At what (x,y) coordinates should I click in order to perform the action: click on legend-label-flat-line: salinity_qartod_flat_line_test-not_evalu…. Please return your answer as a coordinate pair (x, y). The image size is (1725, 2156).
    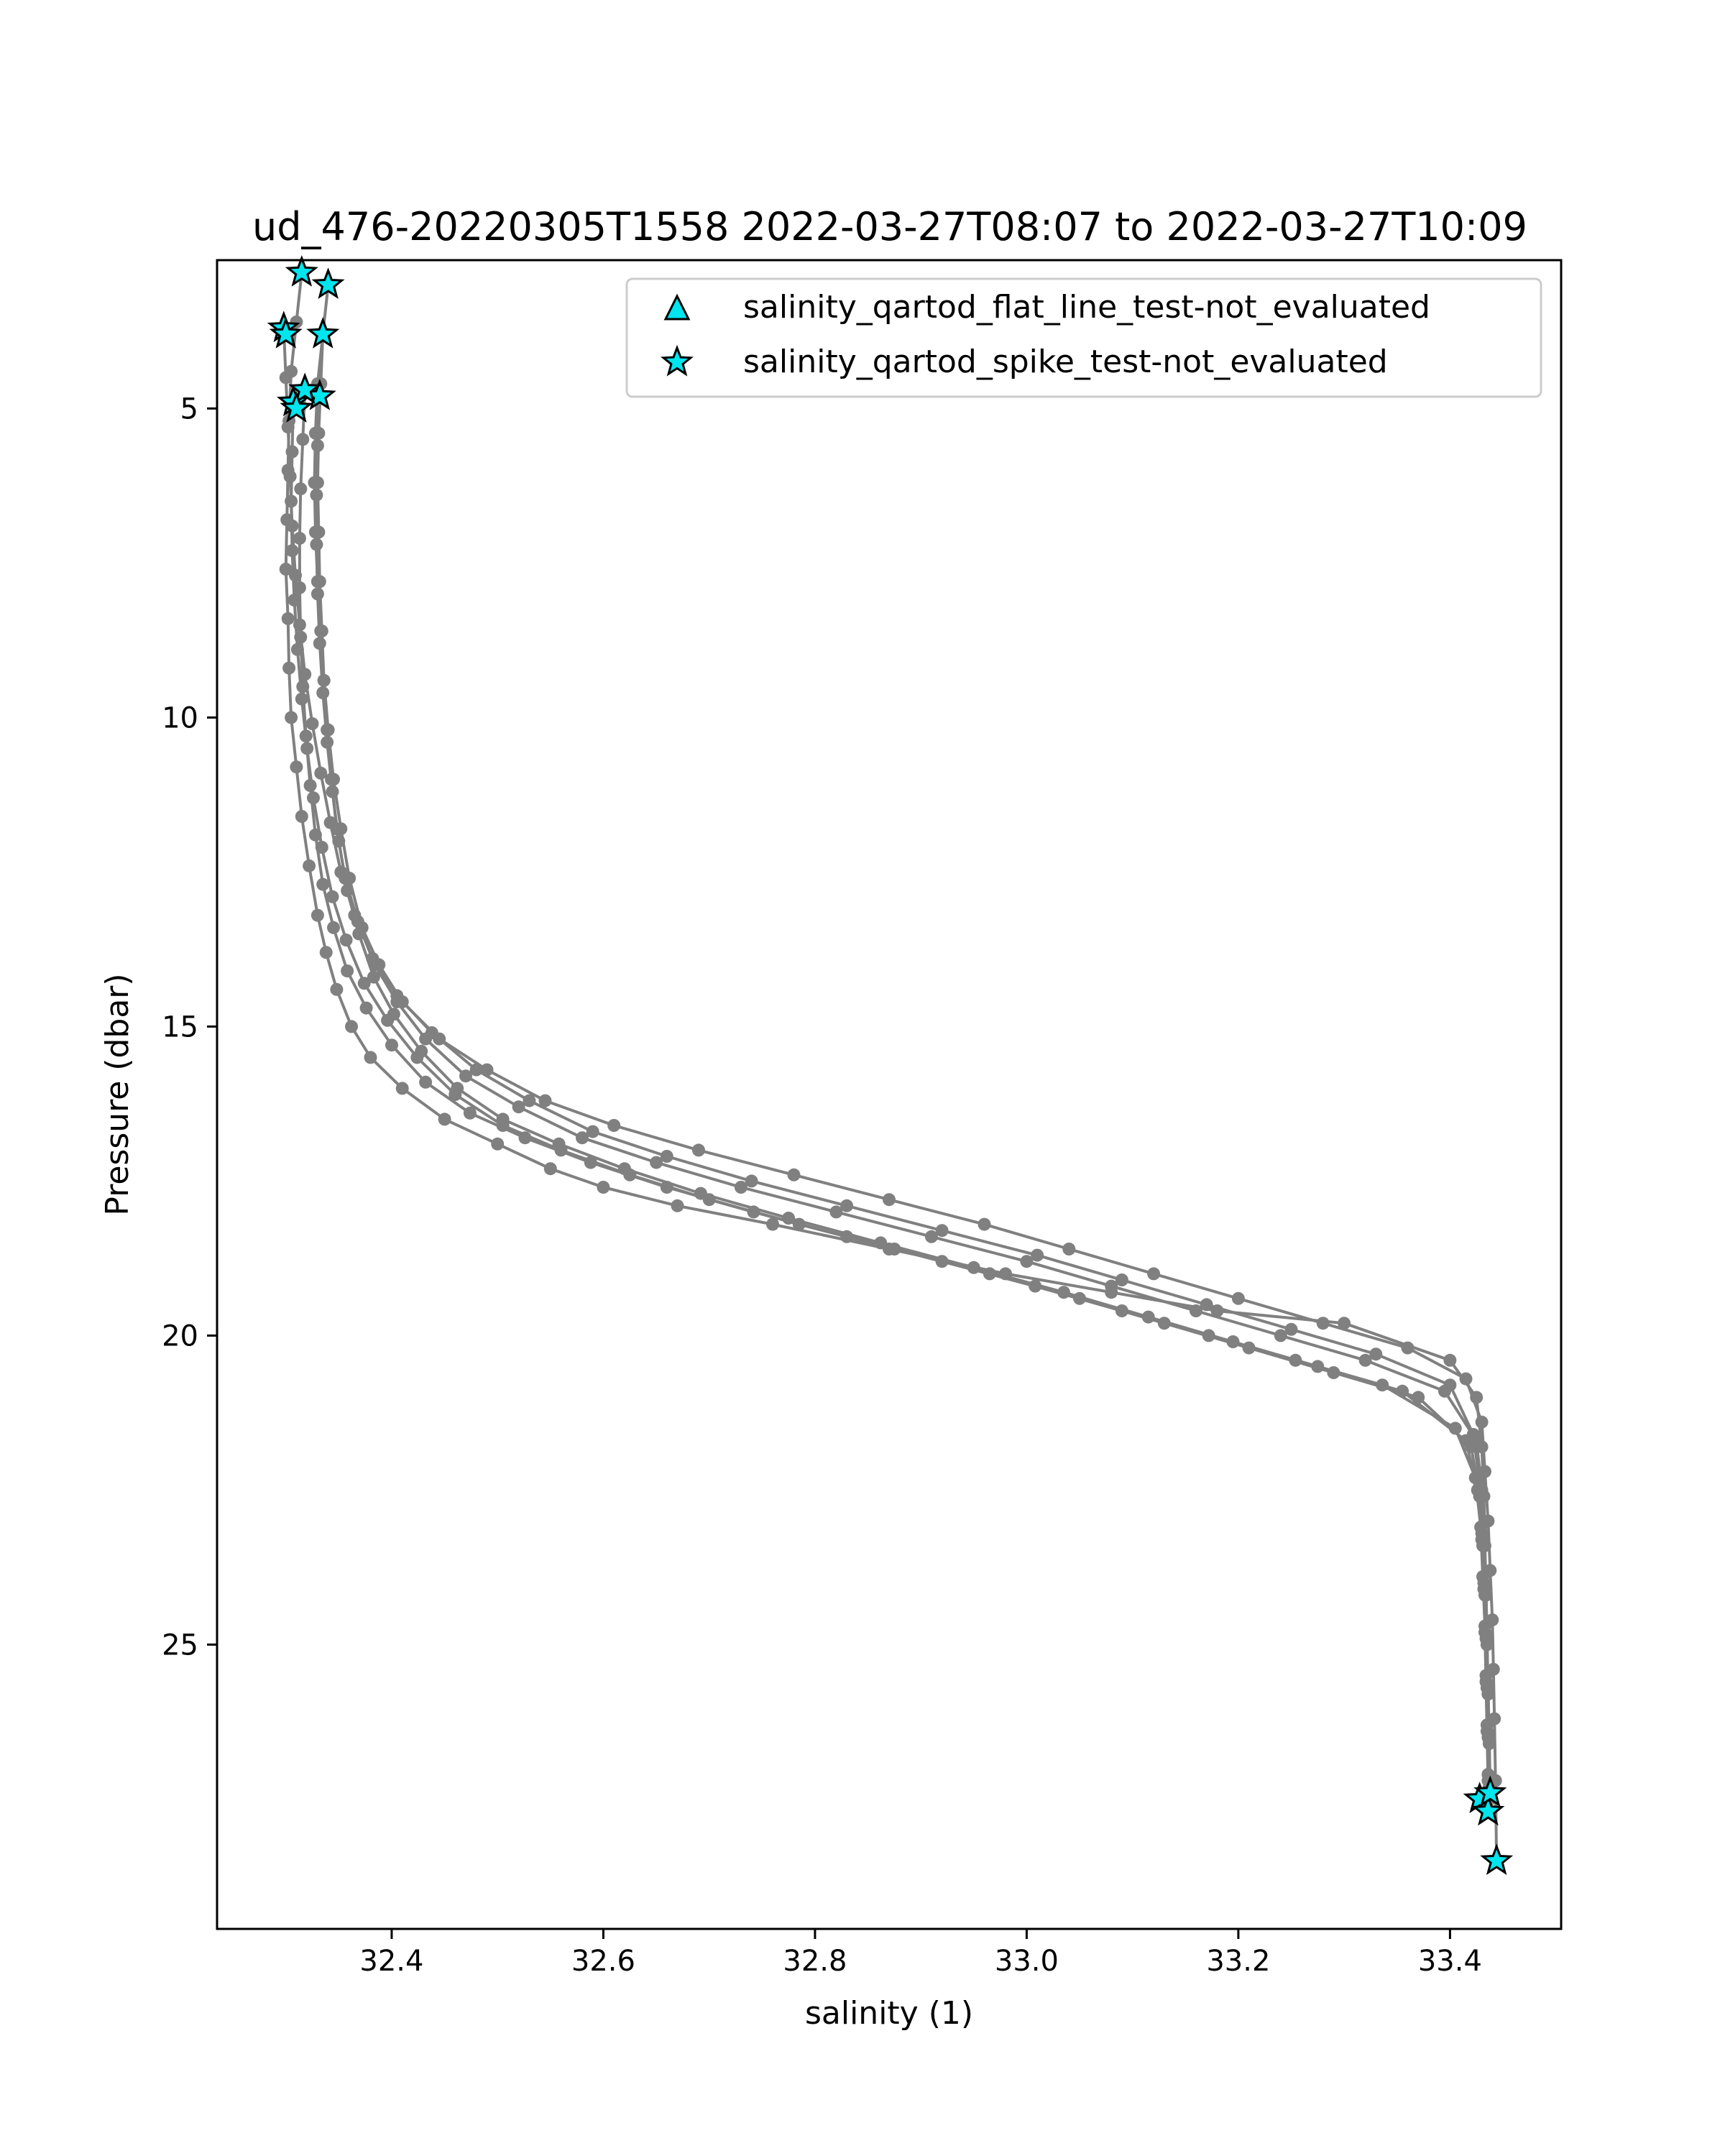
    Looking at the image, I should click on (1086, 307).